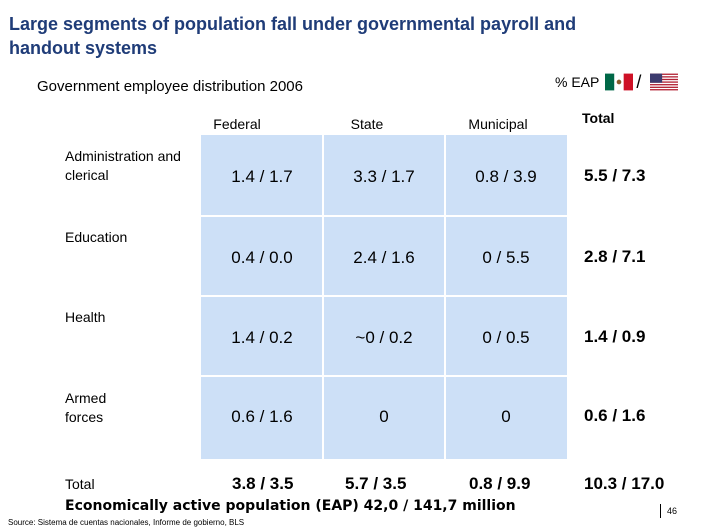  I want to click on column-header-state: State, so click(367, 124).